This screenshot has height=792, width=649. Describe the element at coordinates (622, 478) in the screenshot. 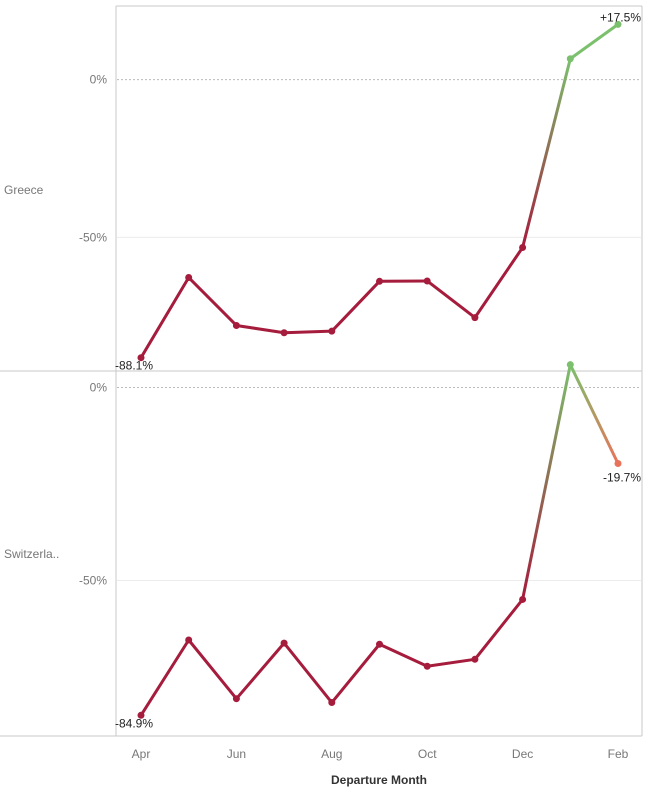

I see `annotation-end-switzerland: -19.7%` at that location.